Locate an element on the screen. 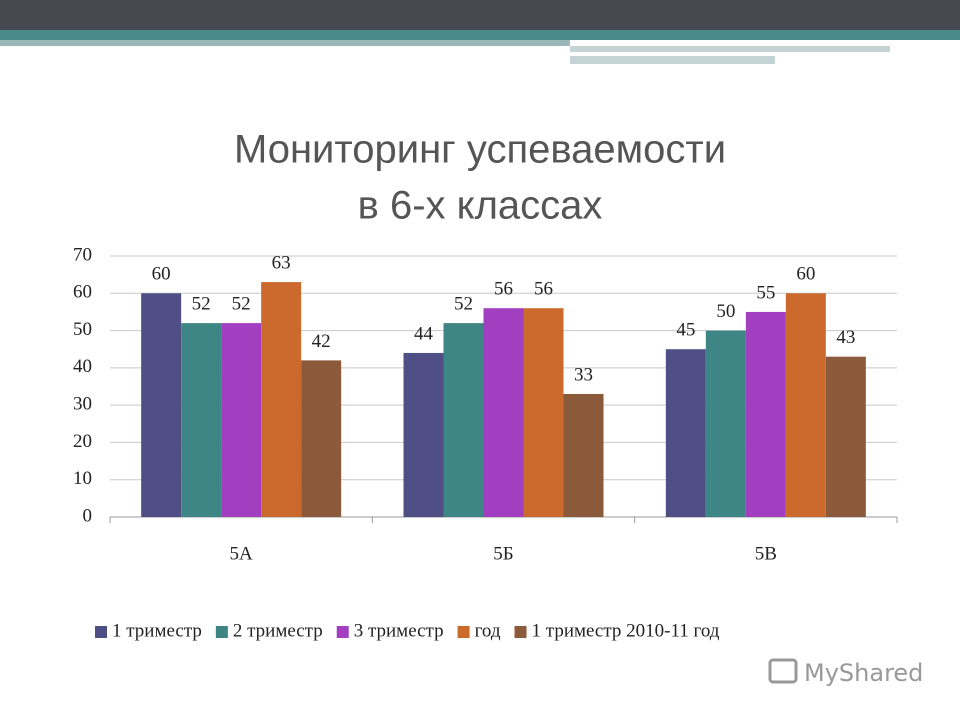 The image size is (960, 720). y-tick-label: 0 is located at coordinates (88, 515).